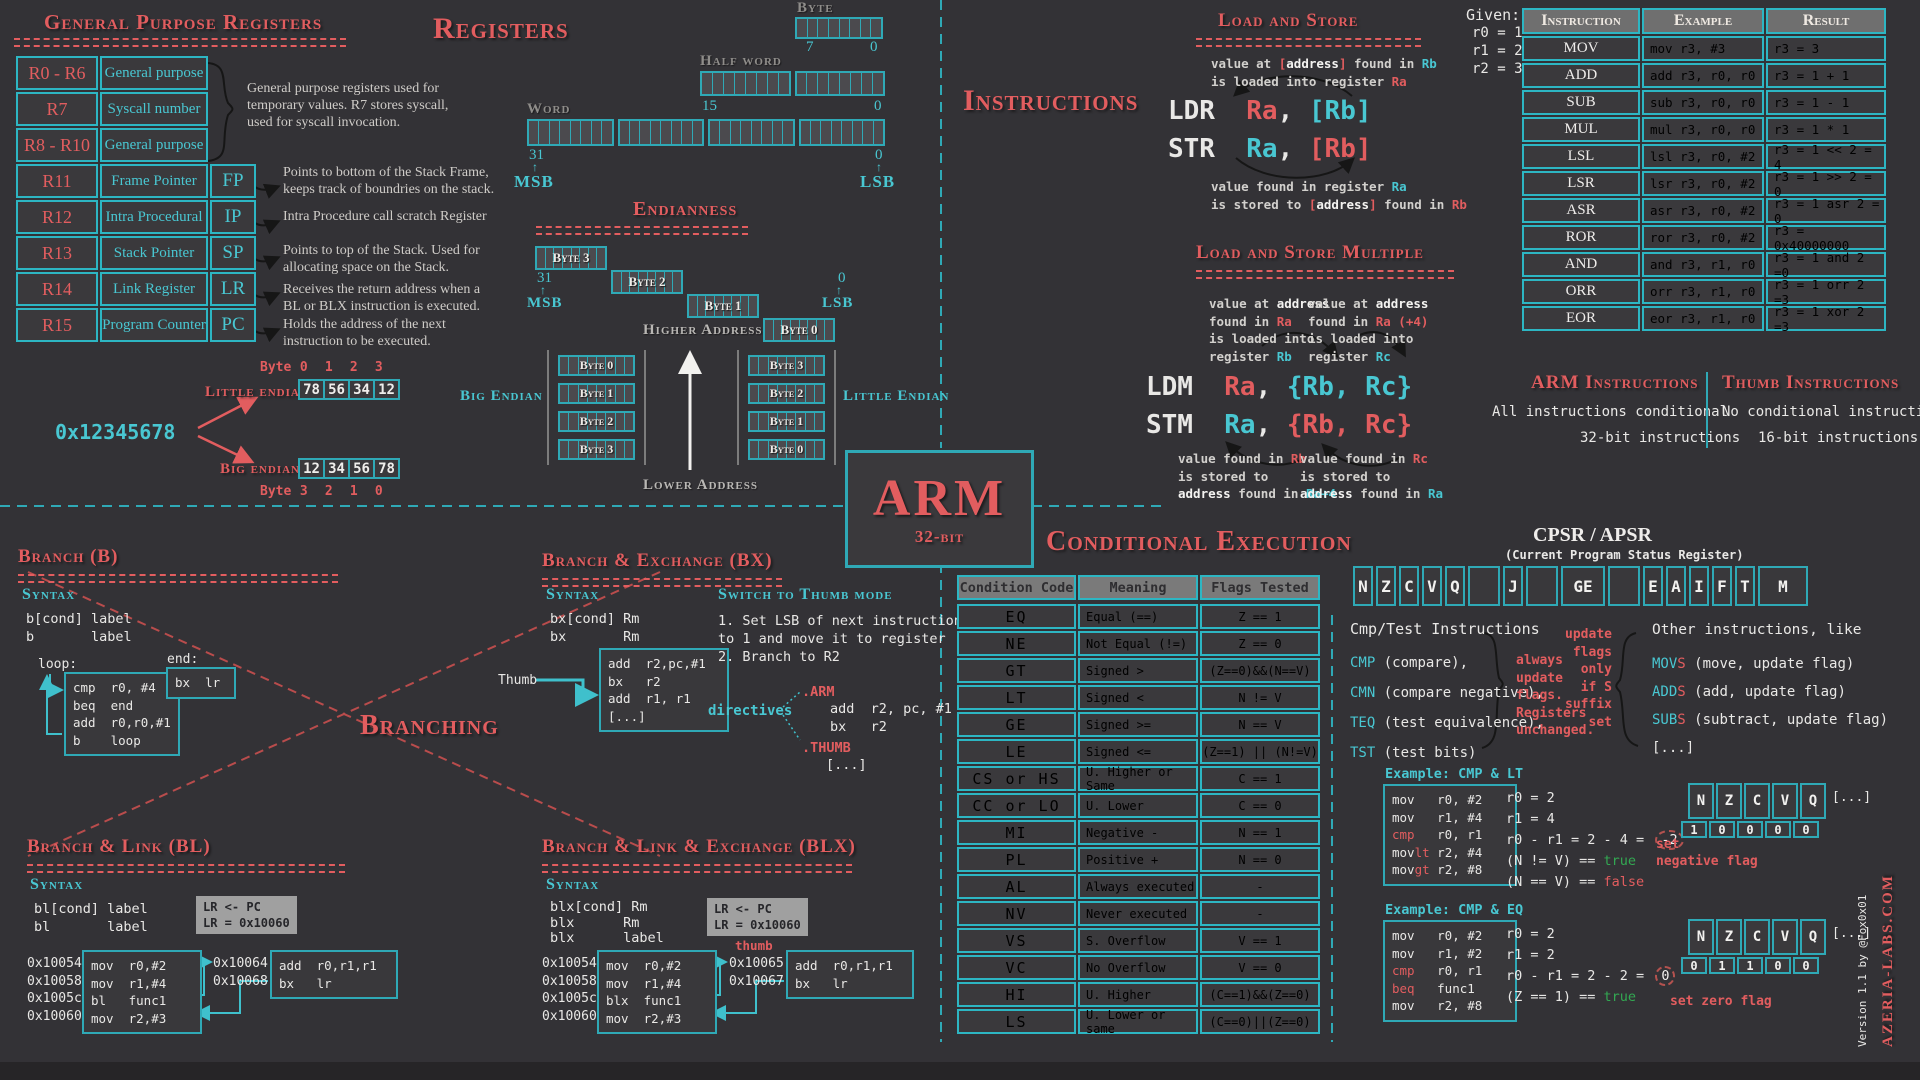 The image size is (1920, 1080). Describe the element at coordinates (697, 868) in the screenshot. I see `blx-underline` at that location.